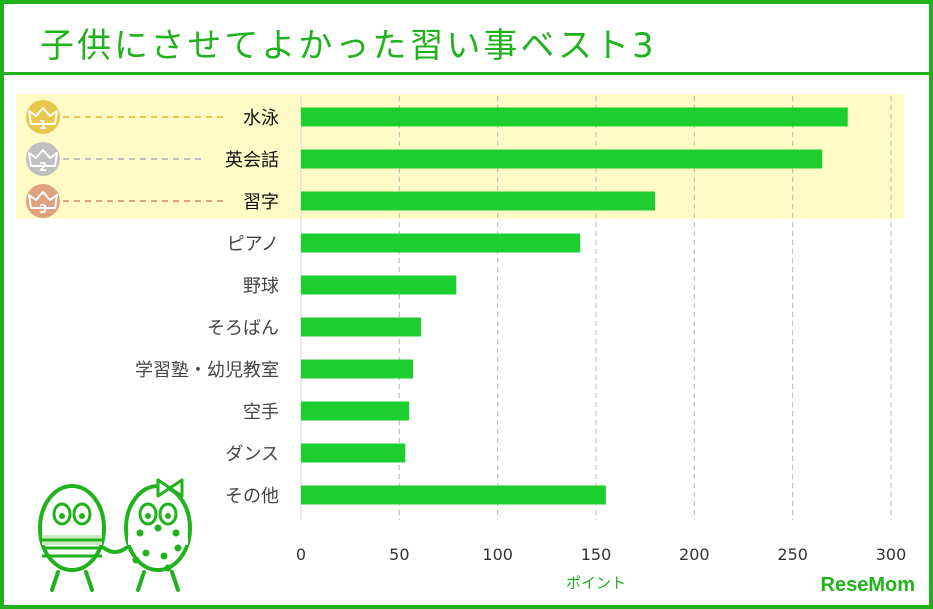 This screenshot has width=933, height=609. I want to click on brand-name: ReseMom, so click(867, 585).